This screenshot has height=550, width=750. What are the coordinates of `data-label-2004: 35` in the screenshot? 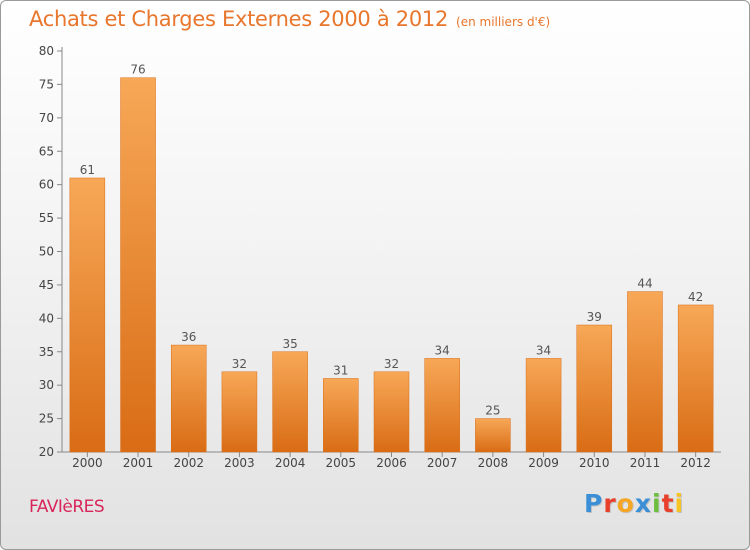 It's located at (289, 344).